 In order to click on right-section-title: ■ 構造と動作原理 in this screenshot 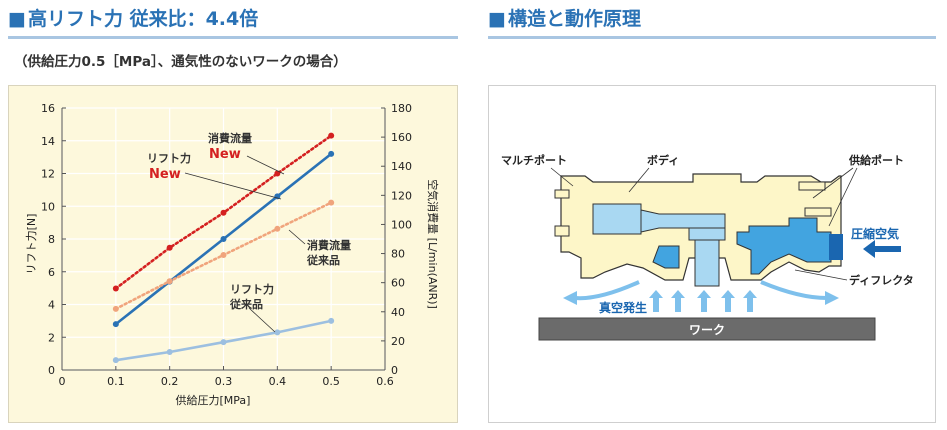, I will do `click(564, 17)`.